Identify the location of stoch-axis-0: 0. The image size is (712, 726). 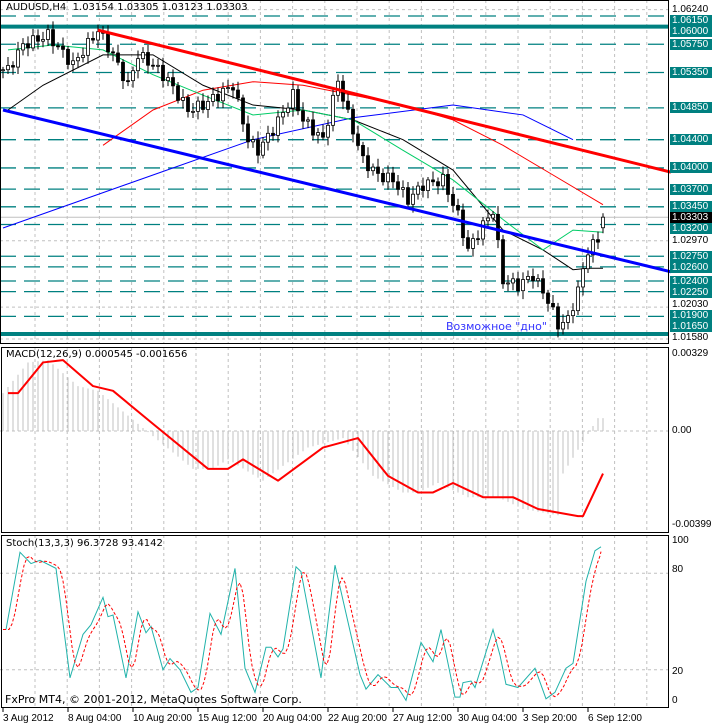
(675, 700).